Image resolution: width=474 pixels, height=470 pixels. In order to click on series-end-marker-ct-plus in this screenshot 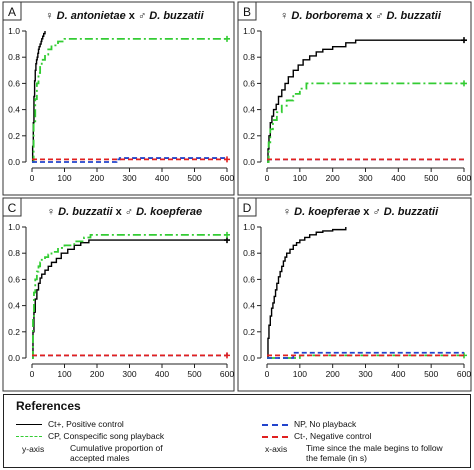, I will do `click(464, 40)`.